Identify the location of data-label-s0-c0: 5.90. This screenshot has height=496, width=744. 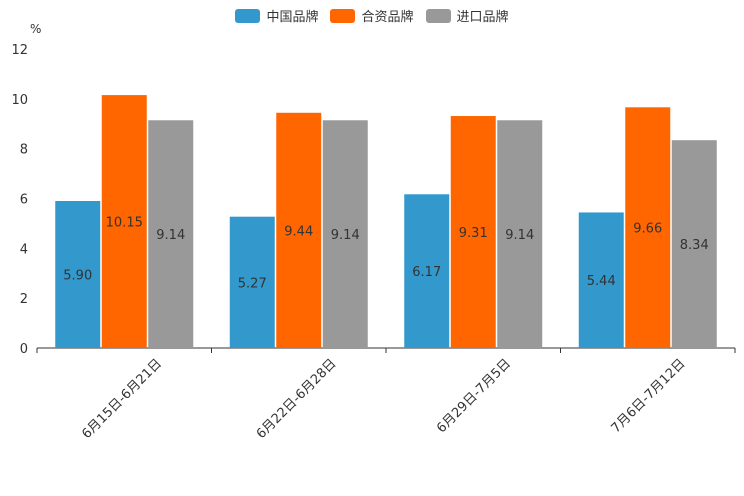
(77, 275).